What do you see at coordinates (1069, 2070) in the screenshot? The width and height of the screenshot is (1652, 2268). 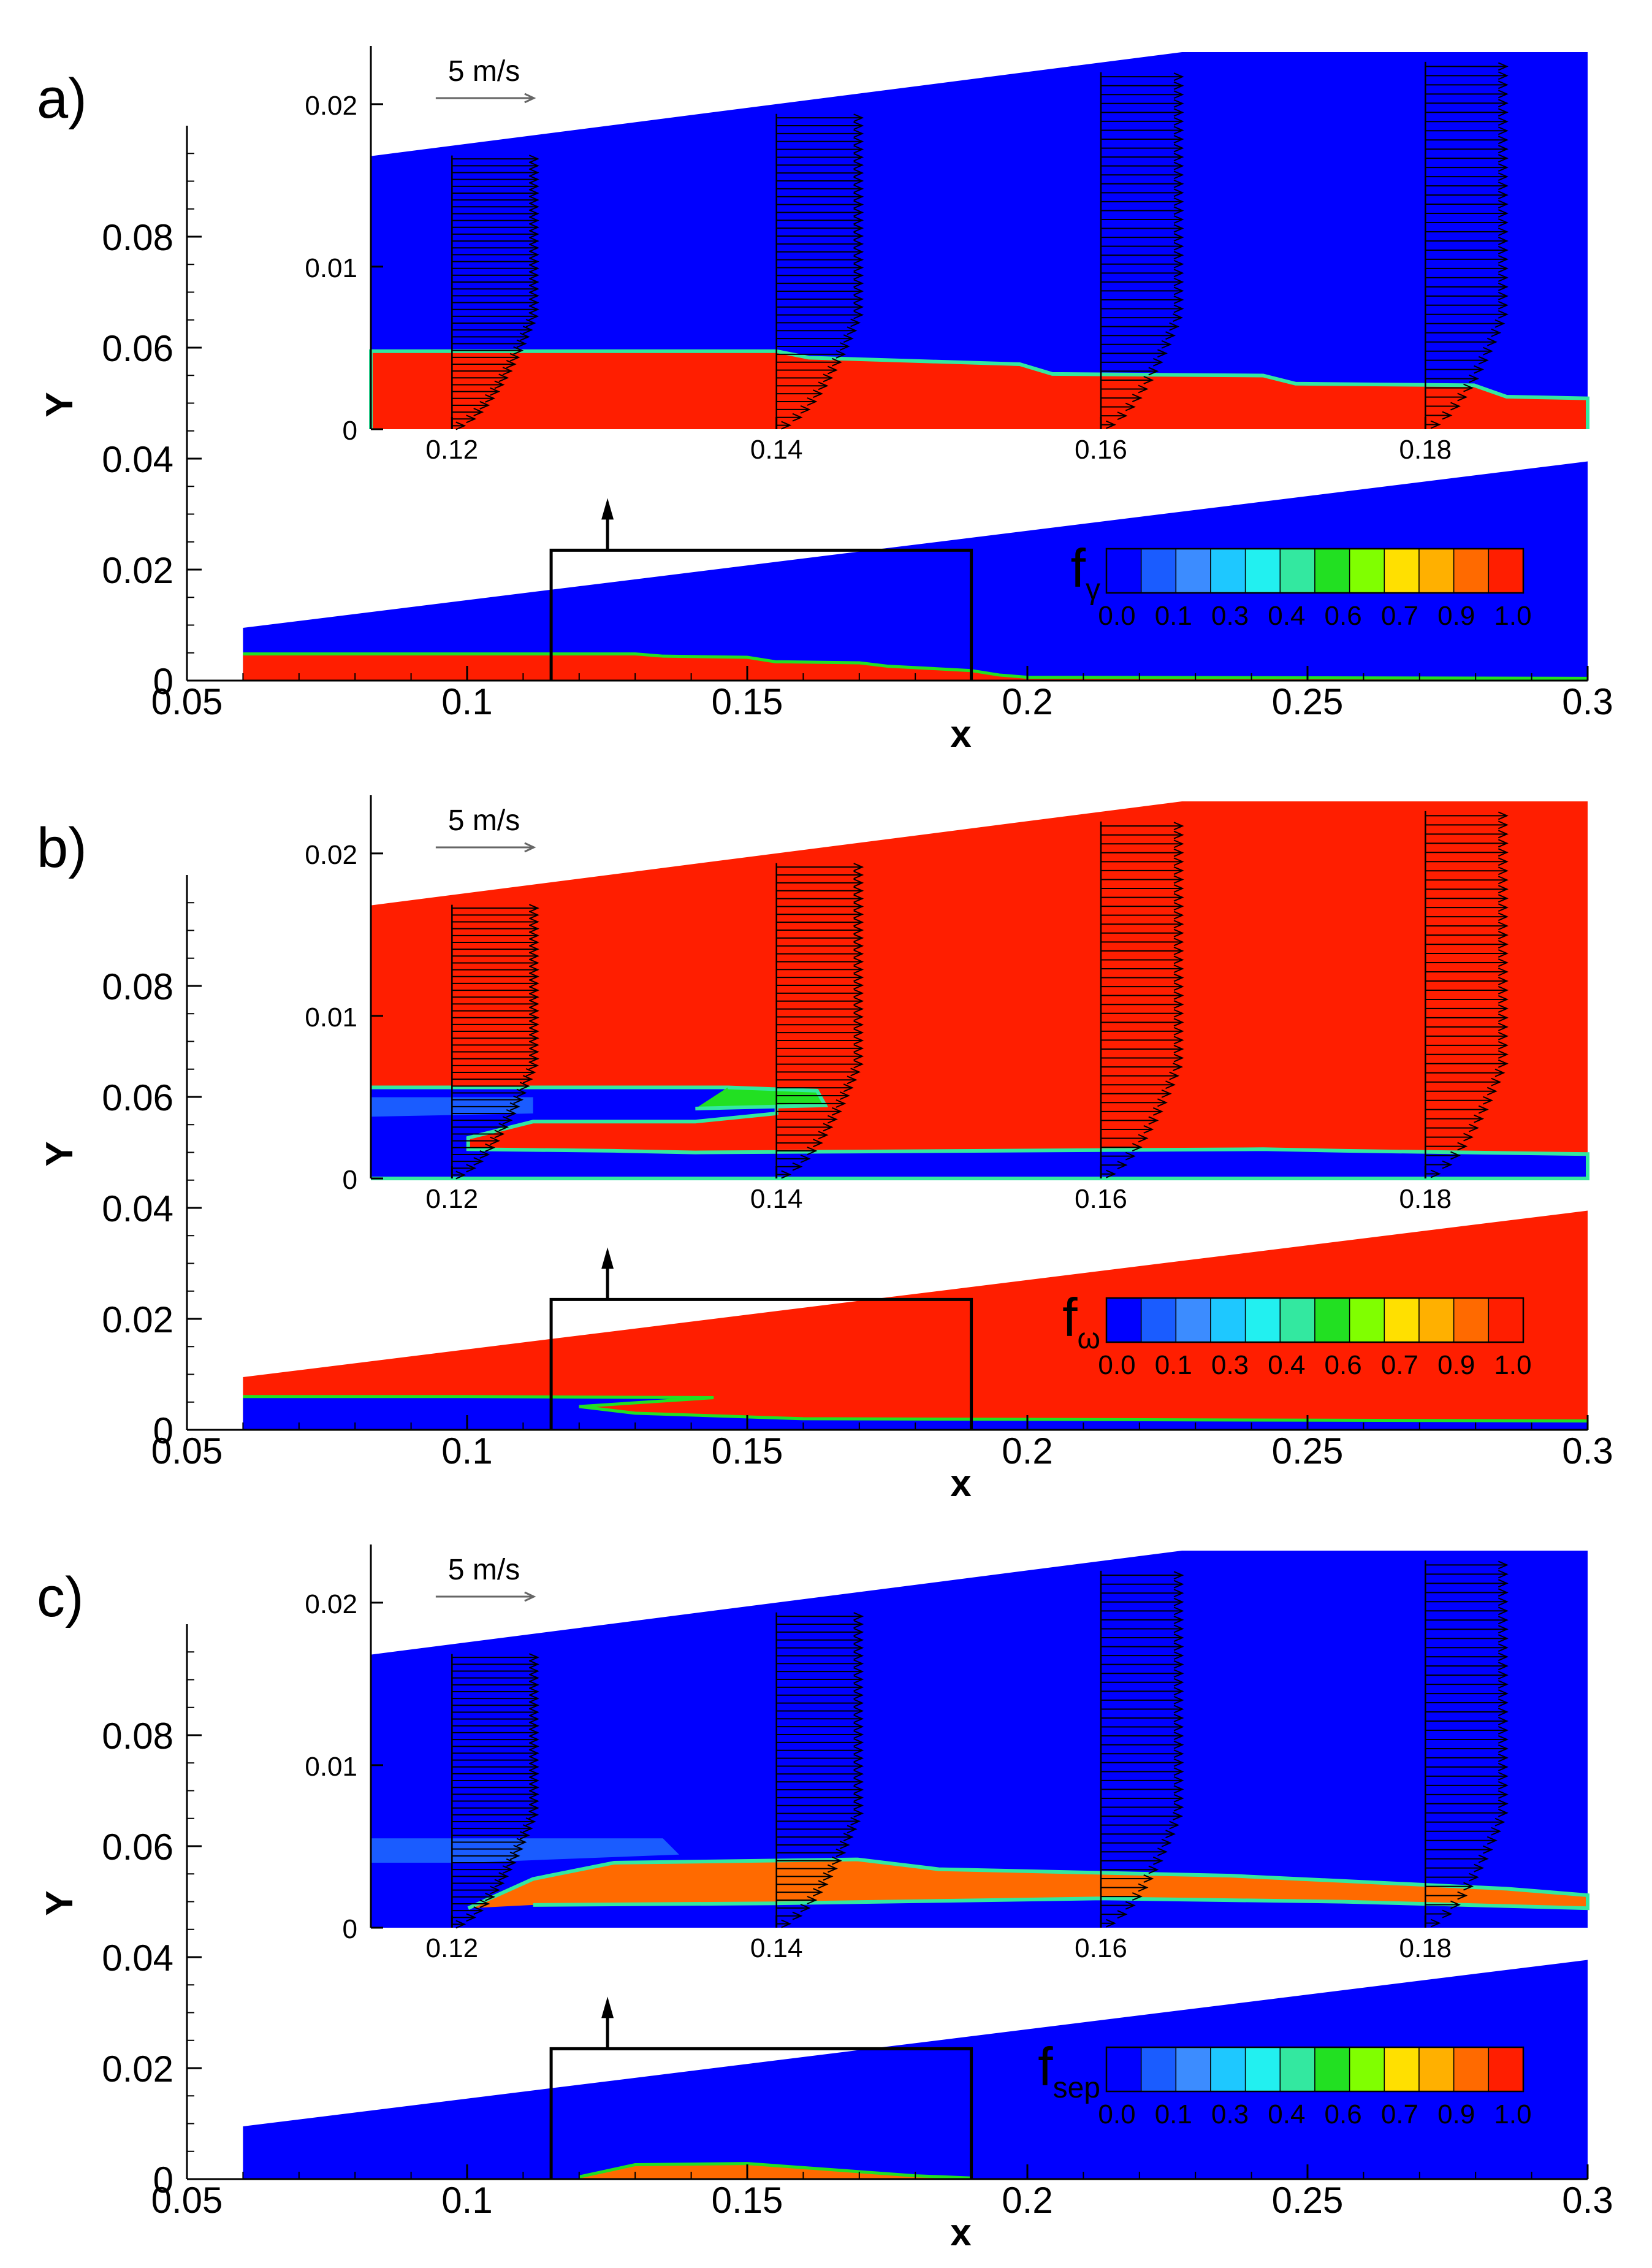 I see `colorbar-label: fsep` at bounding box center [1069, 2070].